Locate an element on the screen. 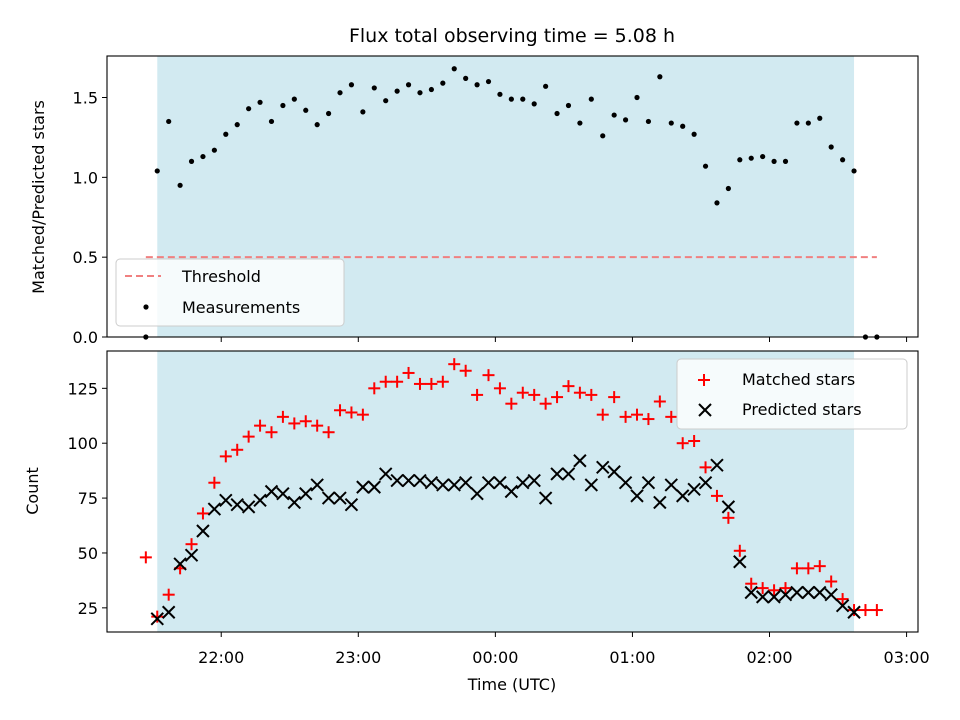 The height and width of the screenshot is (720, 960). y-tick-label: 0.0 is located at coordinates (85, 337).